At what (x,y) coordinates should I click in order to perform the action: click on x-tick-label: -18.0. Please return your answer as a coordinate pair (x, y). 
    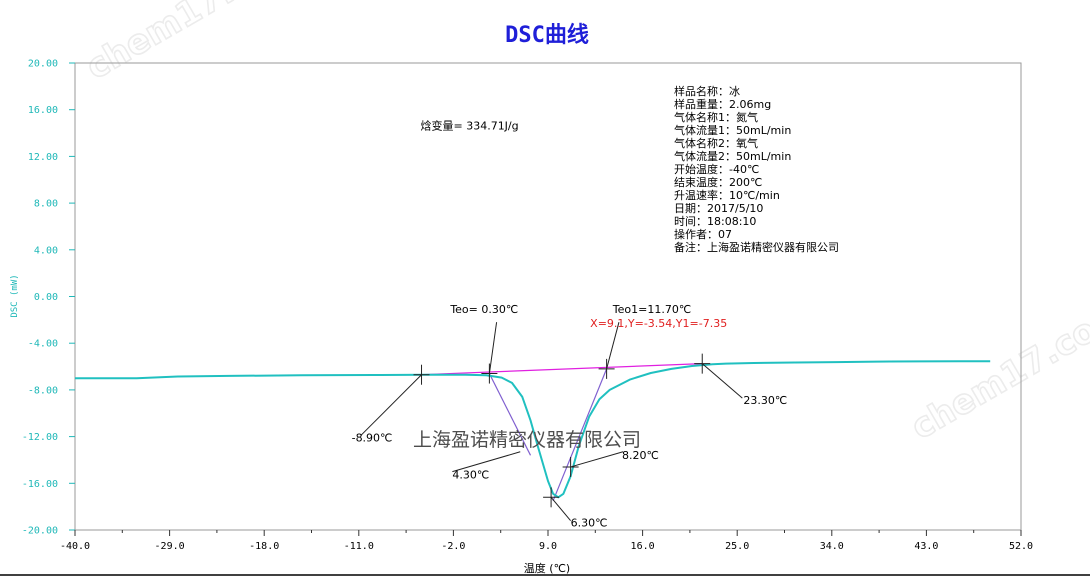
    Looking at the image, I should click on (264, 546).